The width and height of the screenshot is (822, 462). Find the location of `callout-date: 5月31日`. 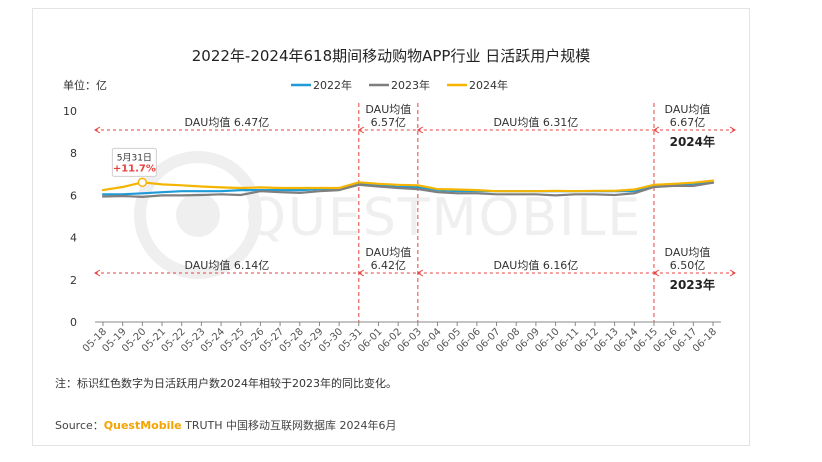

callout-date: 5月31日 is located at coordinates (134, 157).